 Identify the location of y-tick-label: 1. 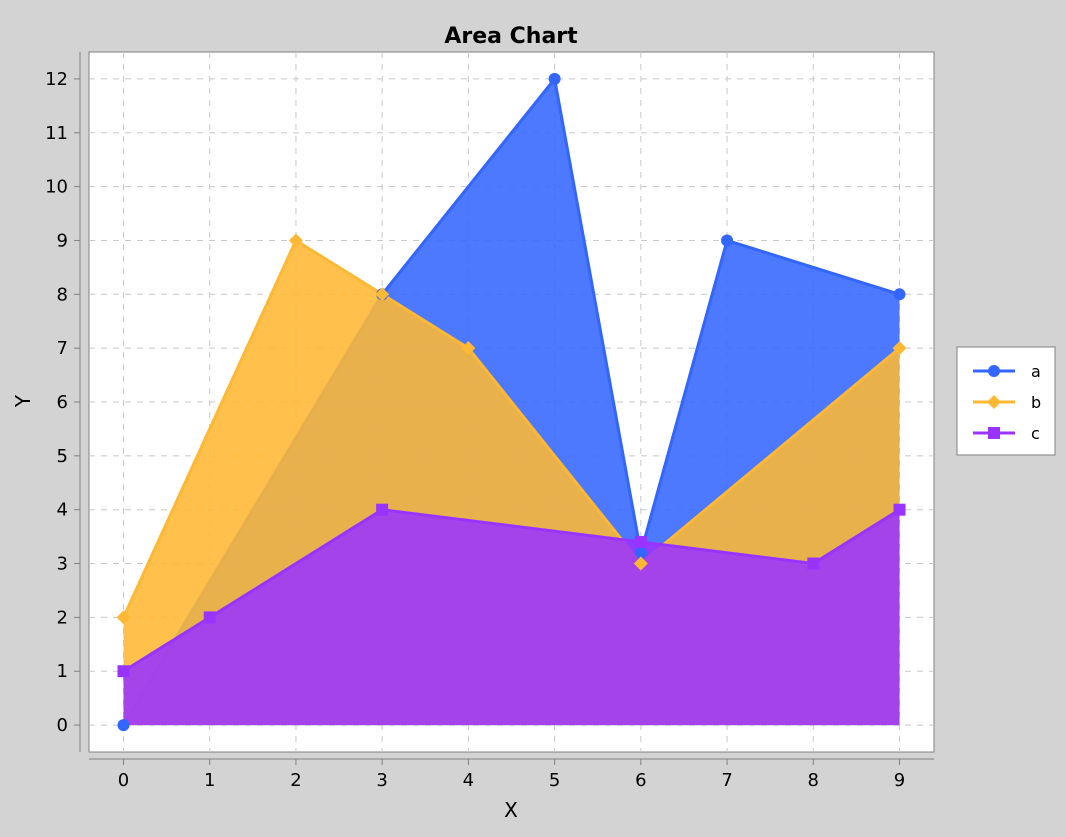
(62, 671).